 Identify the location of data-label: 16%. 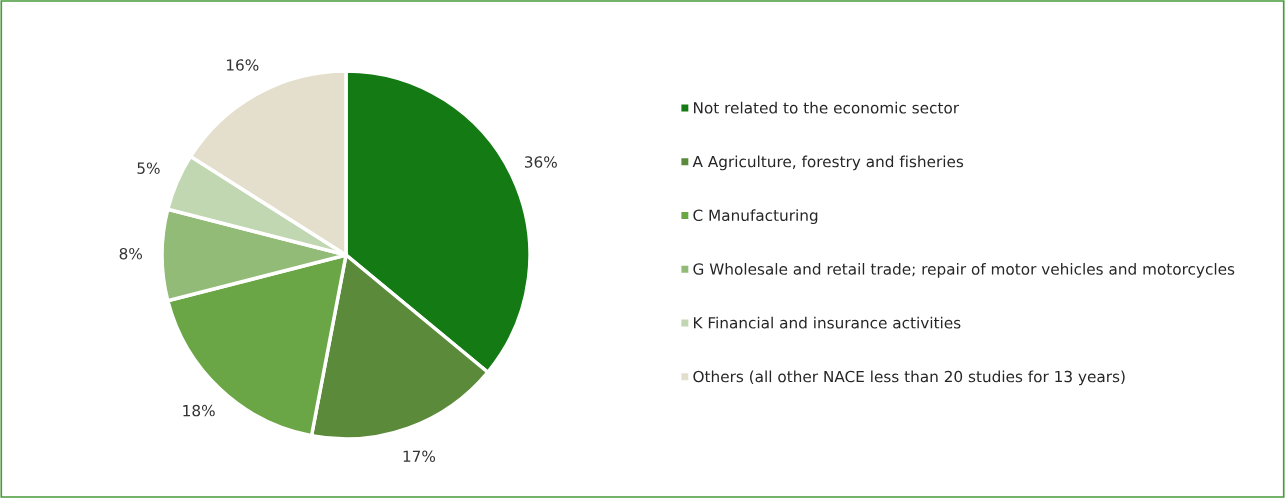
(242, 65).